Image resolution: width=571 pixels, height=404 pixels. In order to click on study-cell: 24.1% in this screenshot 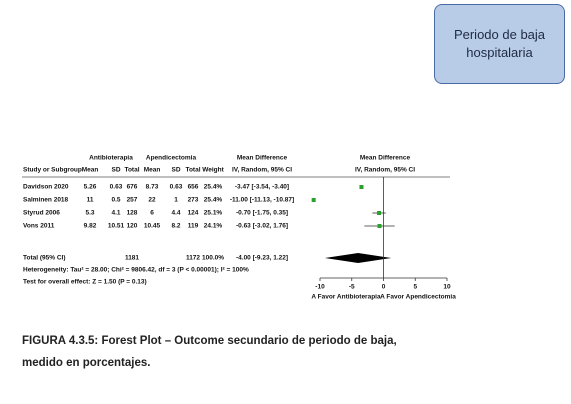, I will do `click(213, 226)`.